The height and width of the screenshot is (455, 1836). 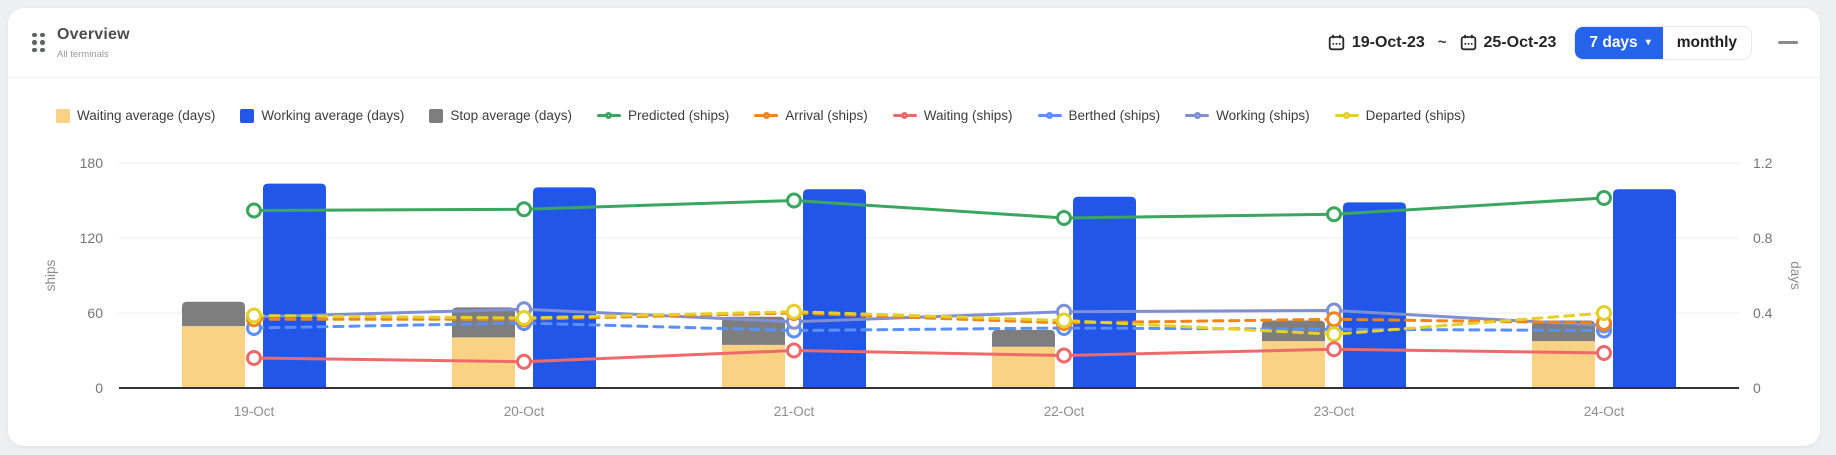 I want to click on legend-item: Waiting (ships), so click(x=952, y=115).